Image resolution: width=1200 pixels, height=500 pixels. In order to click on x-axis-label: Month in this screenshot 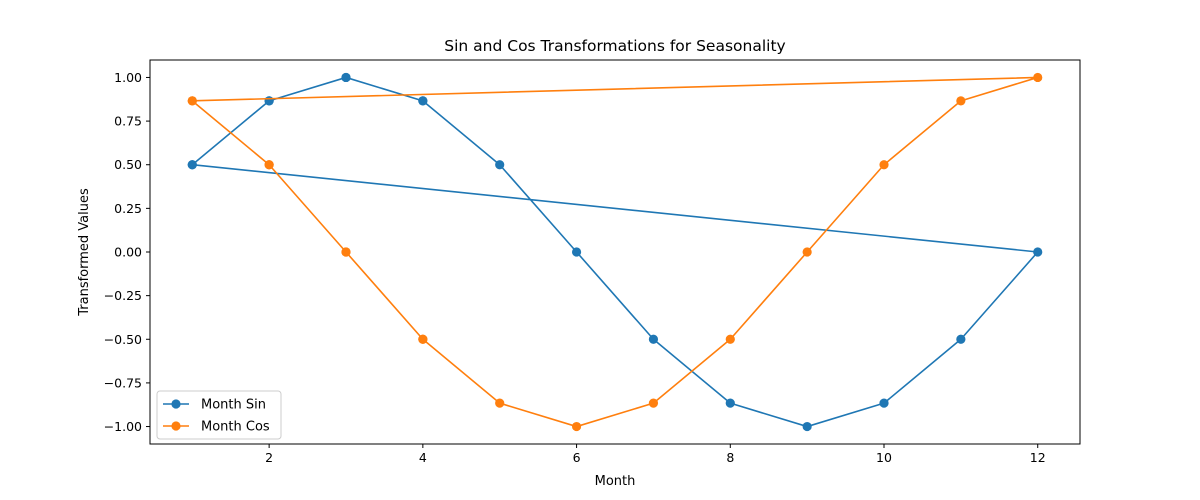, I will do `click(615, 481)`.